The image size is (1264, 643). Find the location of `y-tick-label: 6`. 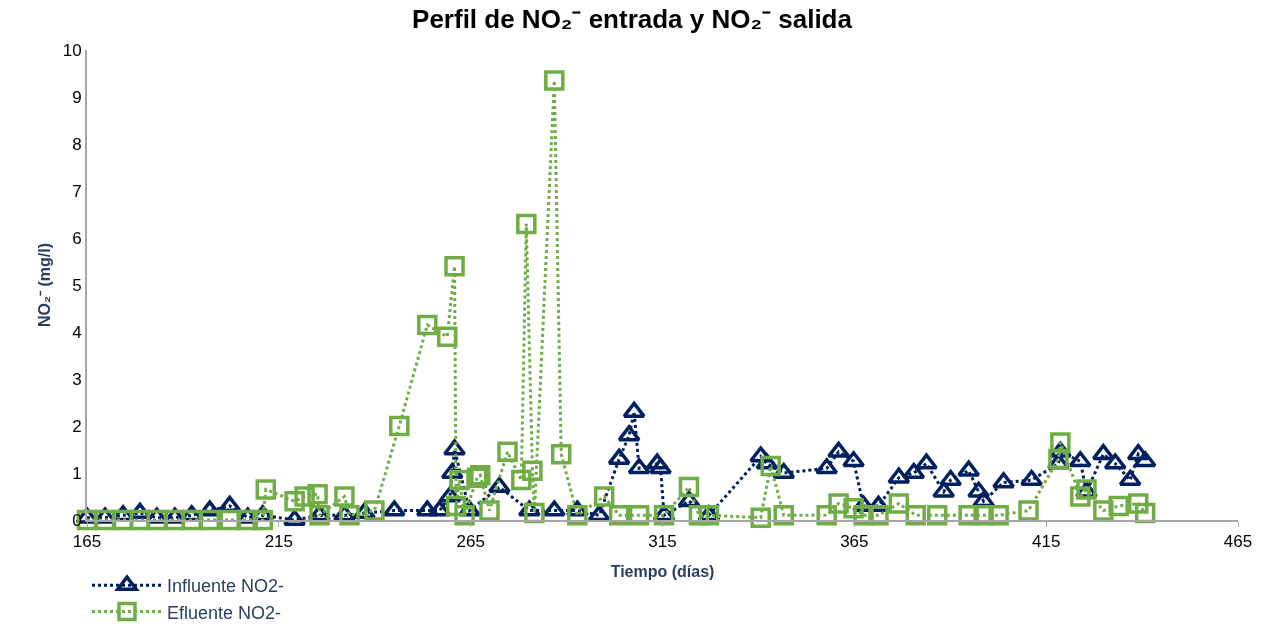

y-tick-label: 6 is located at coordinates (77, 238).